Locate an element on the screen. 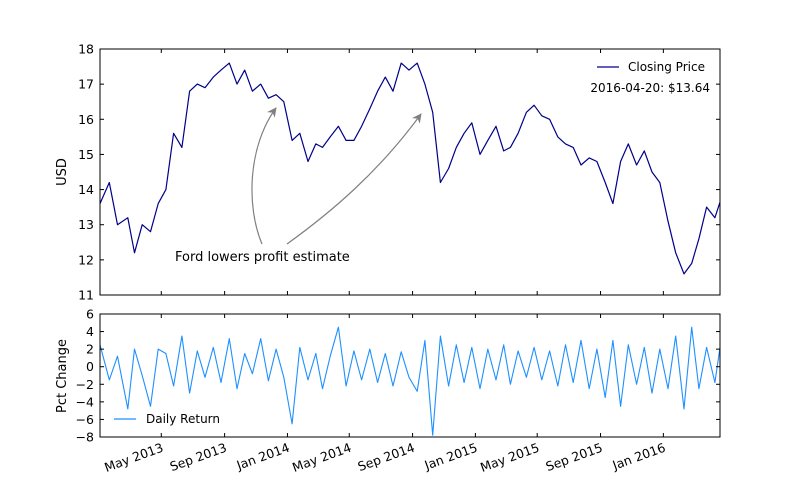  return-y-tick-label: −2 is located at coordinates (85, 384).